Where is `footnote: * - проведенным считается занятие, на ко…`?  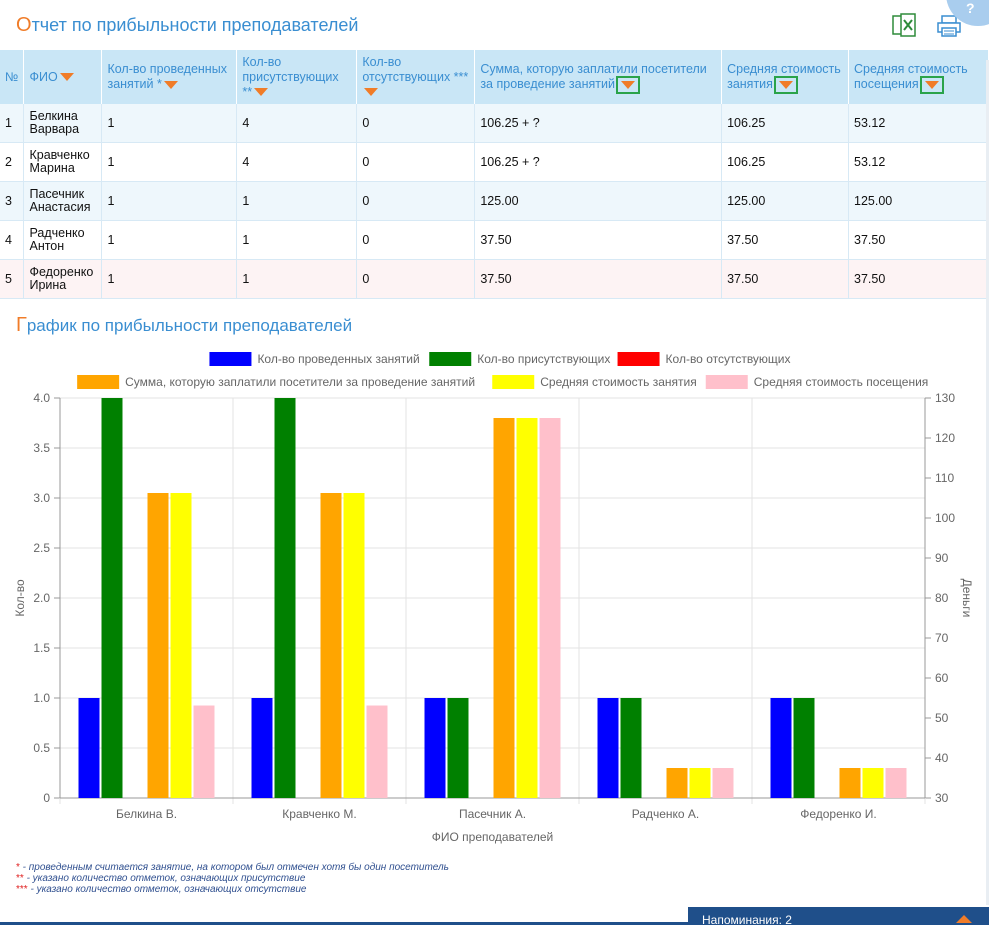 footnote: * - проведенным считается занятие, на ко… is located at coordinates (232, 867).